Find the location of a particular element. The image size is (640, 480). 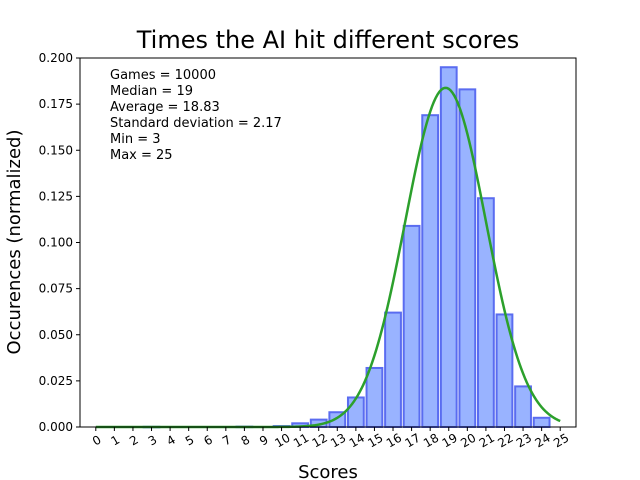

x-tick-label: 25 is located at coordinates (561, 441).